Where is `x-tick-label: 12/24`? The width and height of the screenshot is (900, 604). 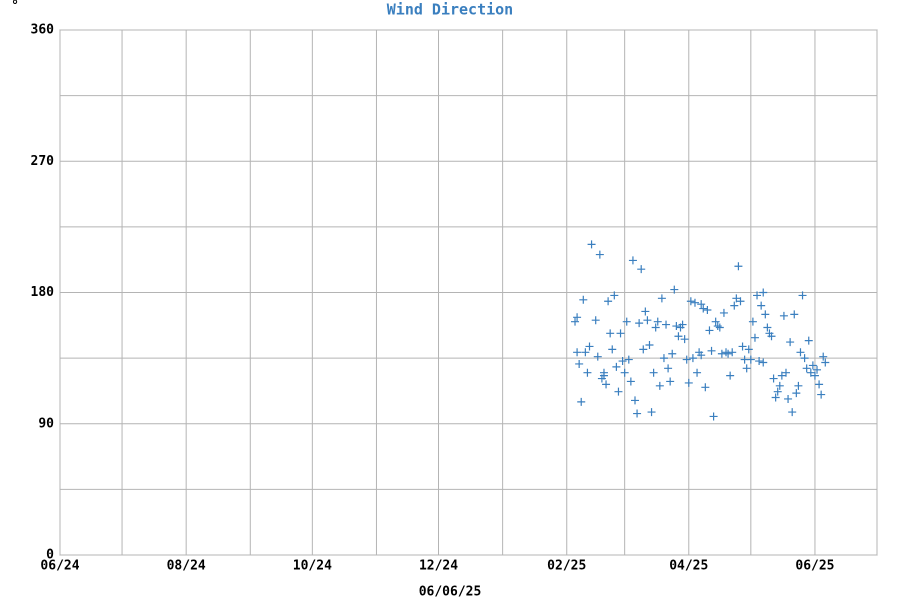
x-tick-label: 12/24 is located at coordinates (438, 566).